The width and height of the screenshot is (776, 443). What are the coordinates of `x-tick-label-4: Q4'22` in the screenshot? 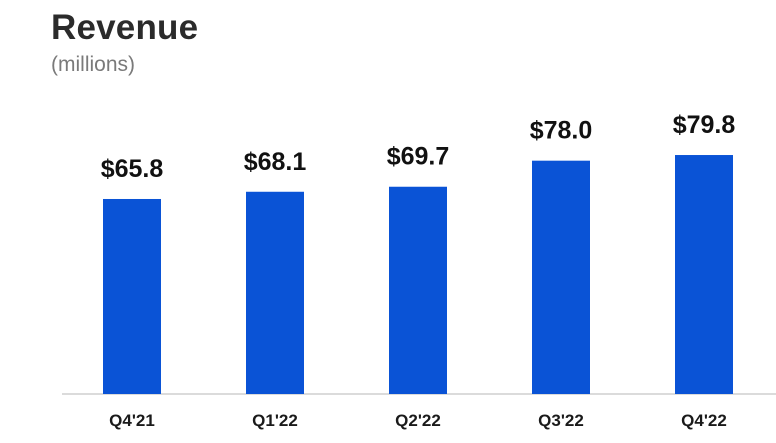 It's located at (704, 420).